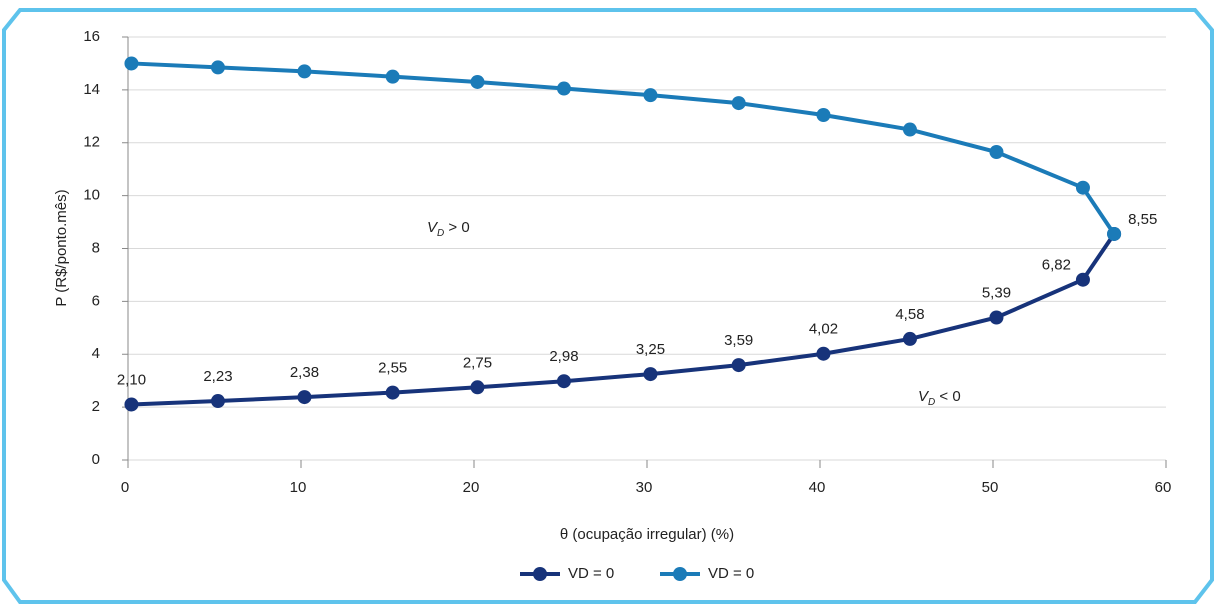  I want to click on value-label: 5,39, so click(996, 292).